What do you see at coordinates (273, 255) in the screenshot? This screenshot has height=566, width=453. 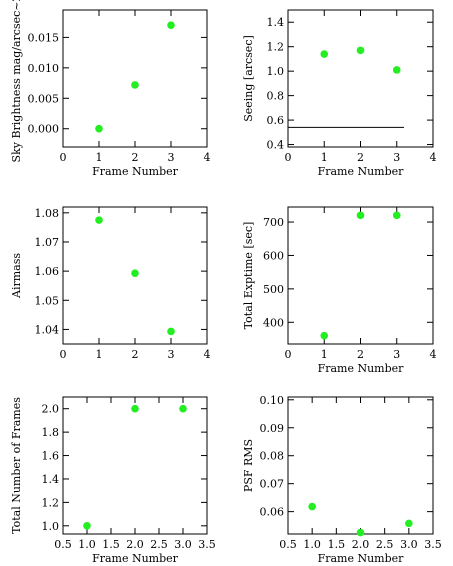 I see `y-tick-label: 600` at bounding box center [273, 255].